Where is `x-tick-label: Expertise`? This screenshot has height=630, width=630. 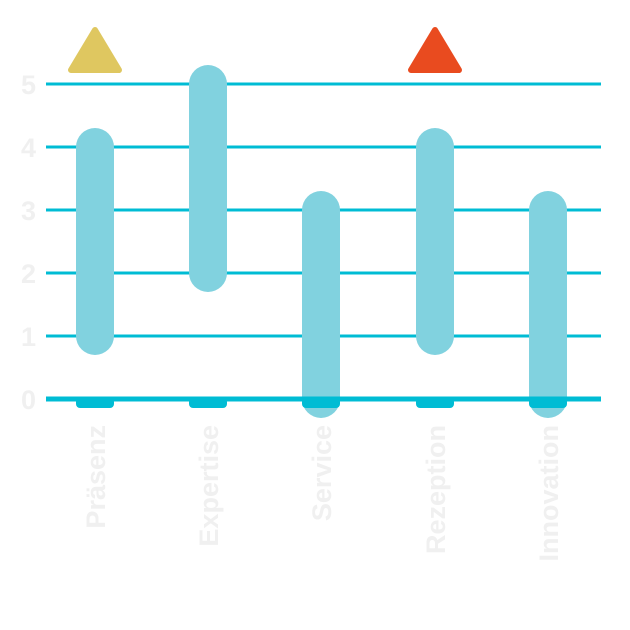 x-tick-label: Expertise is located at coordinates (209, 486).